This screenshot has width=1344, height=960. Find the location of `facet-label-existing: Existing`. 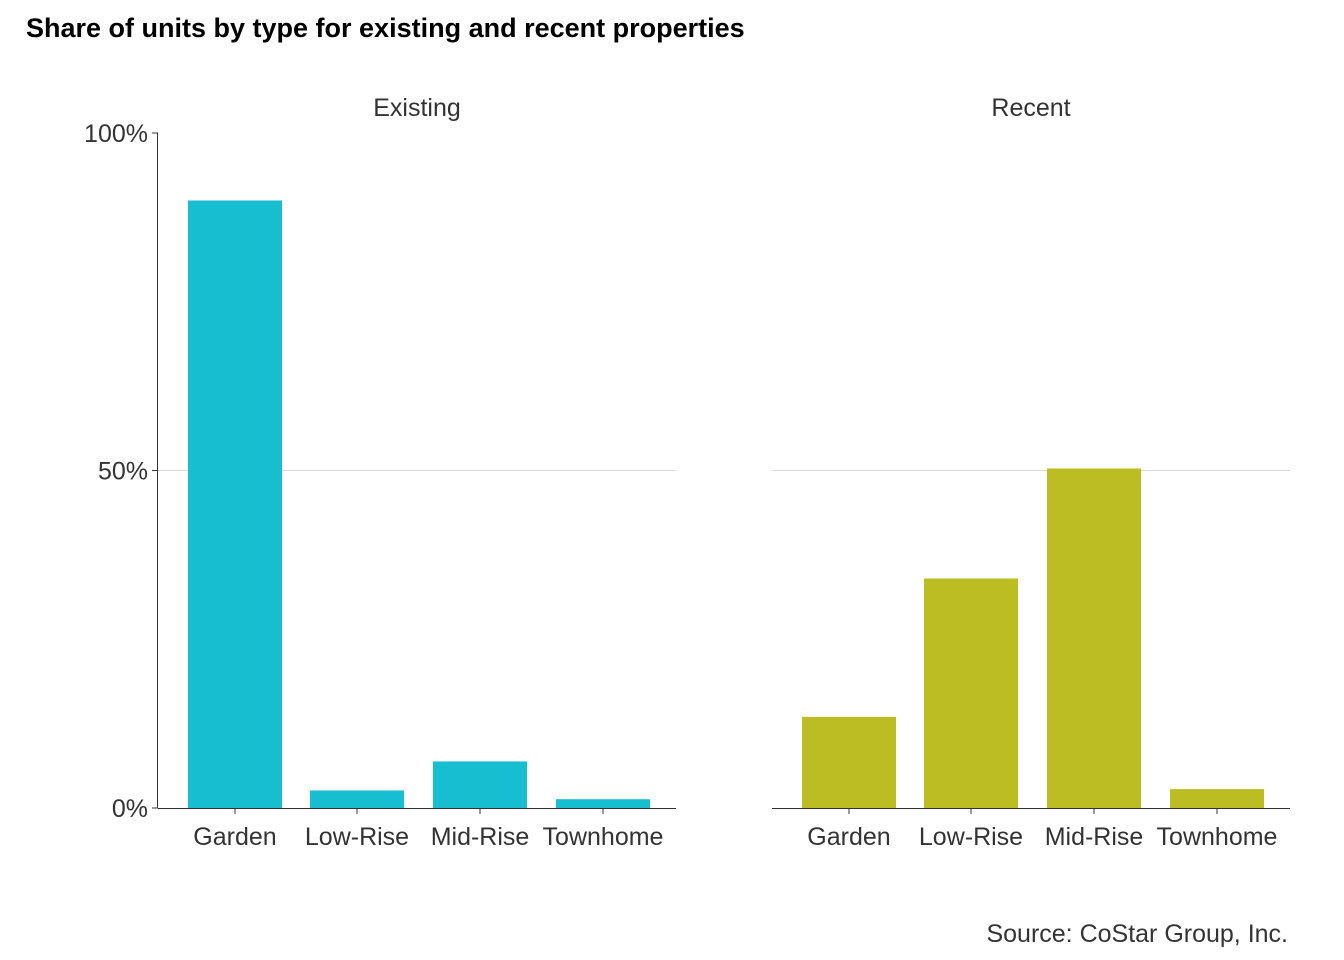

facet-label-existing: Existing is located at coordinates (417, 108).